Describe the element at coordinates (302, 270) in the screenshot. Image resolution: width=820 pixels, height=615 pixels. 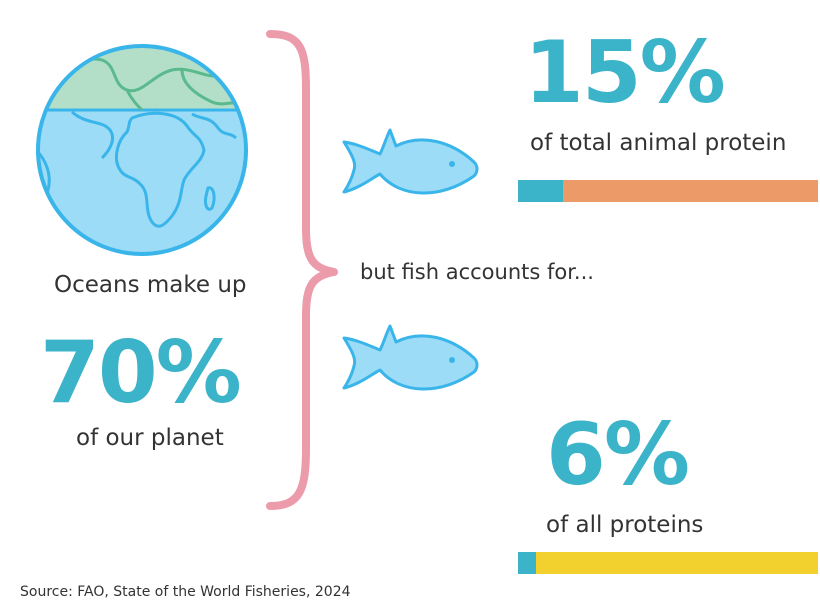
I see `curly-brace-icon` at that location.